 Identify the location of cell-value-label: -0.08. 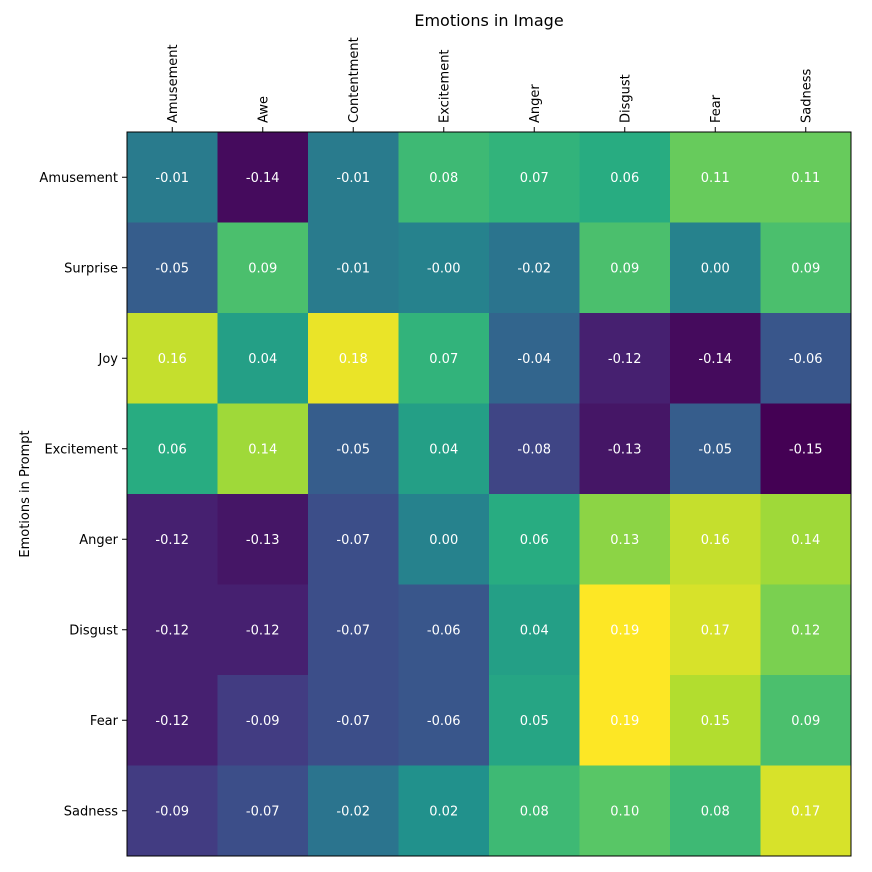
(534, 449).